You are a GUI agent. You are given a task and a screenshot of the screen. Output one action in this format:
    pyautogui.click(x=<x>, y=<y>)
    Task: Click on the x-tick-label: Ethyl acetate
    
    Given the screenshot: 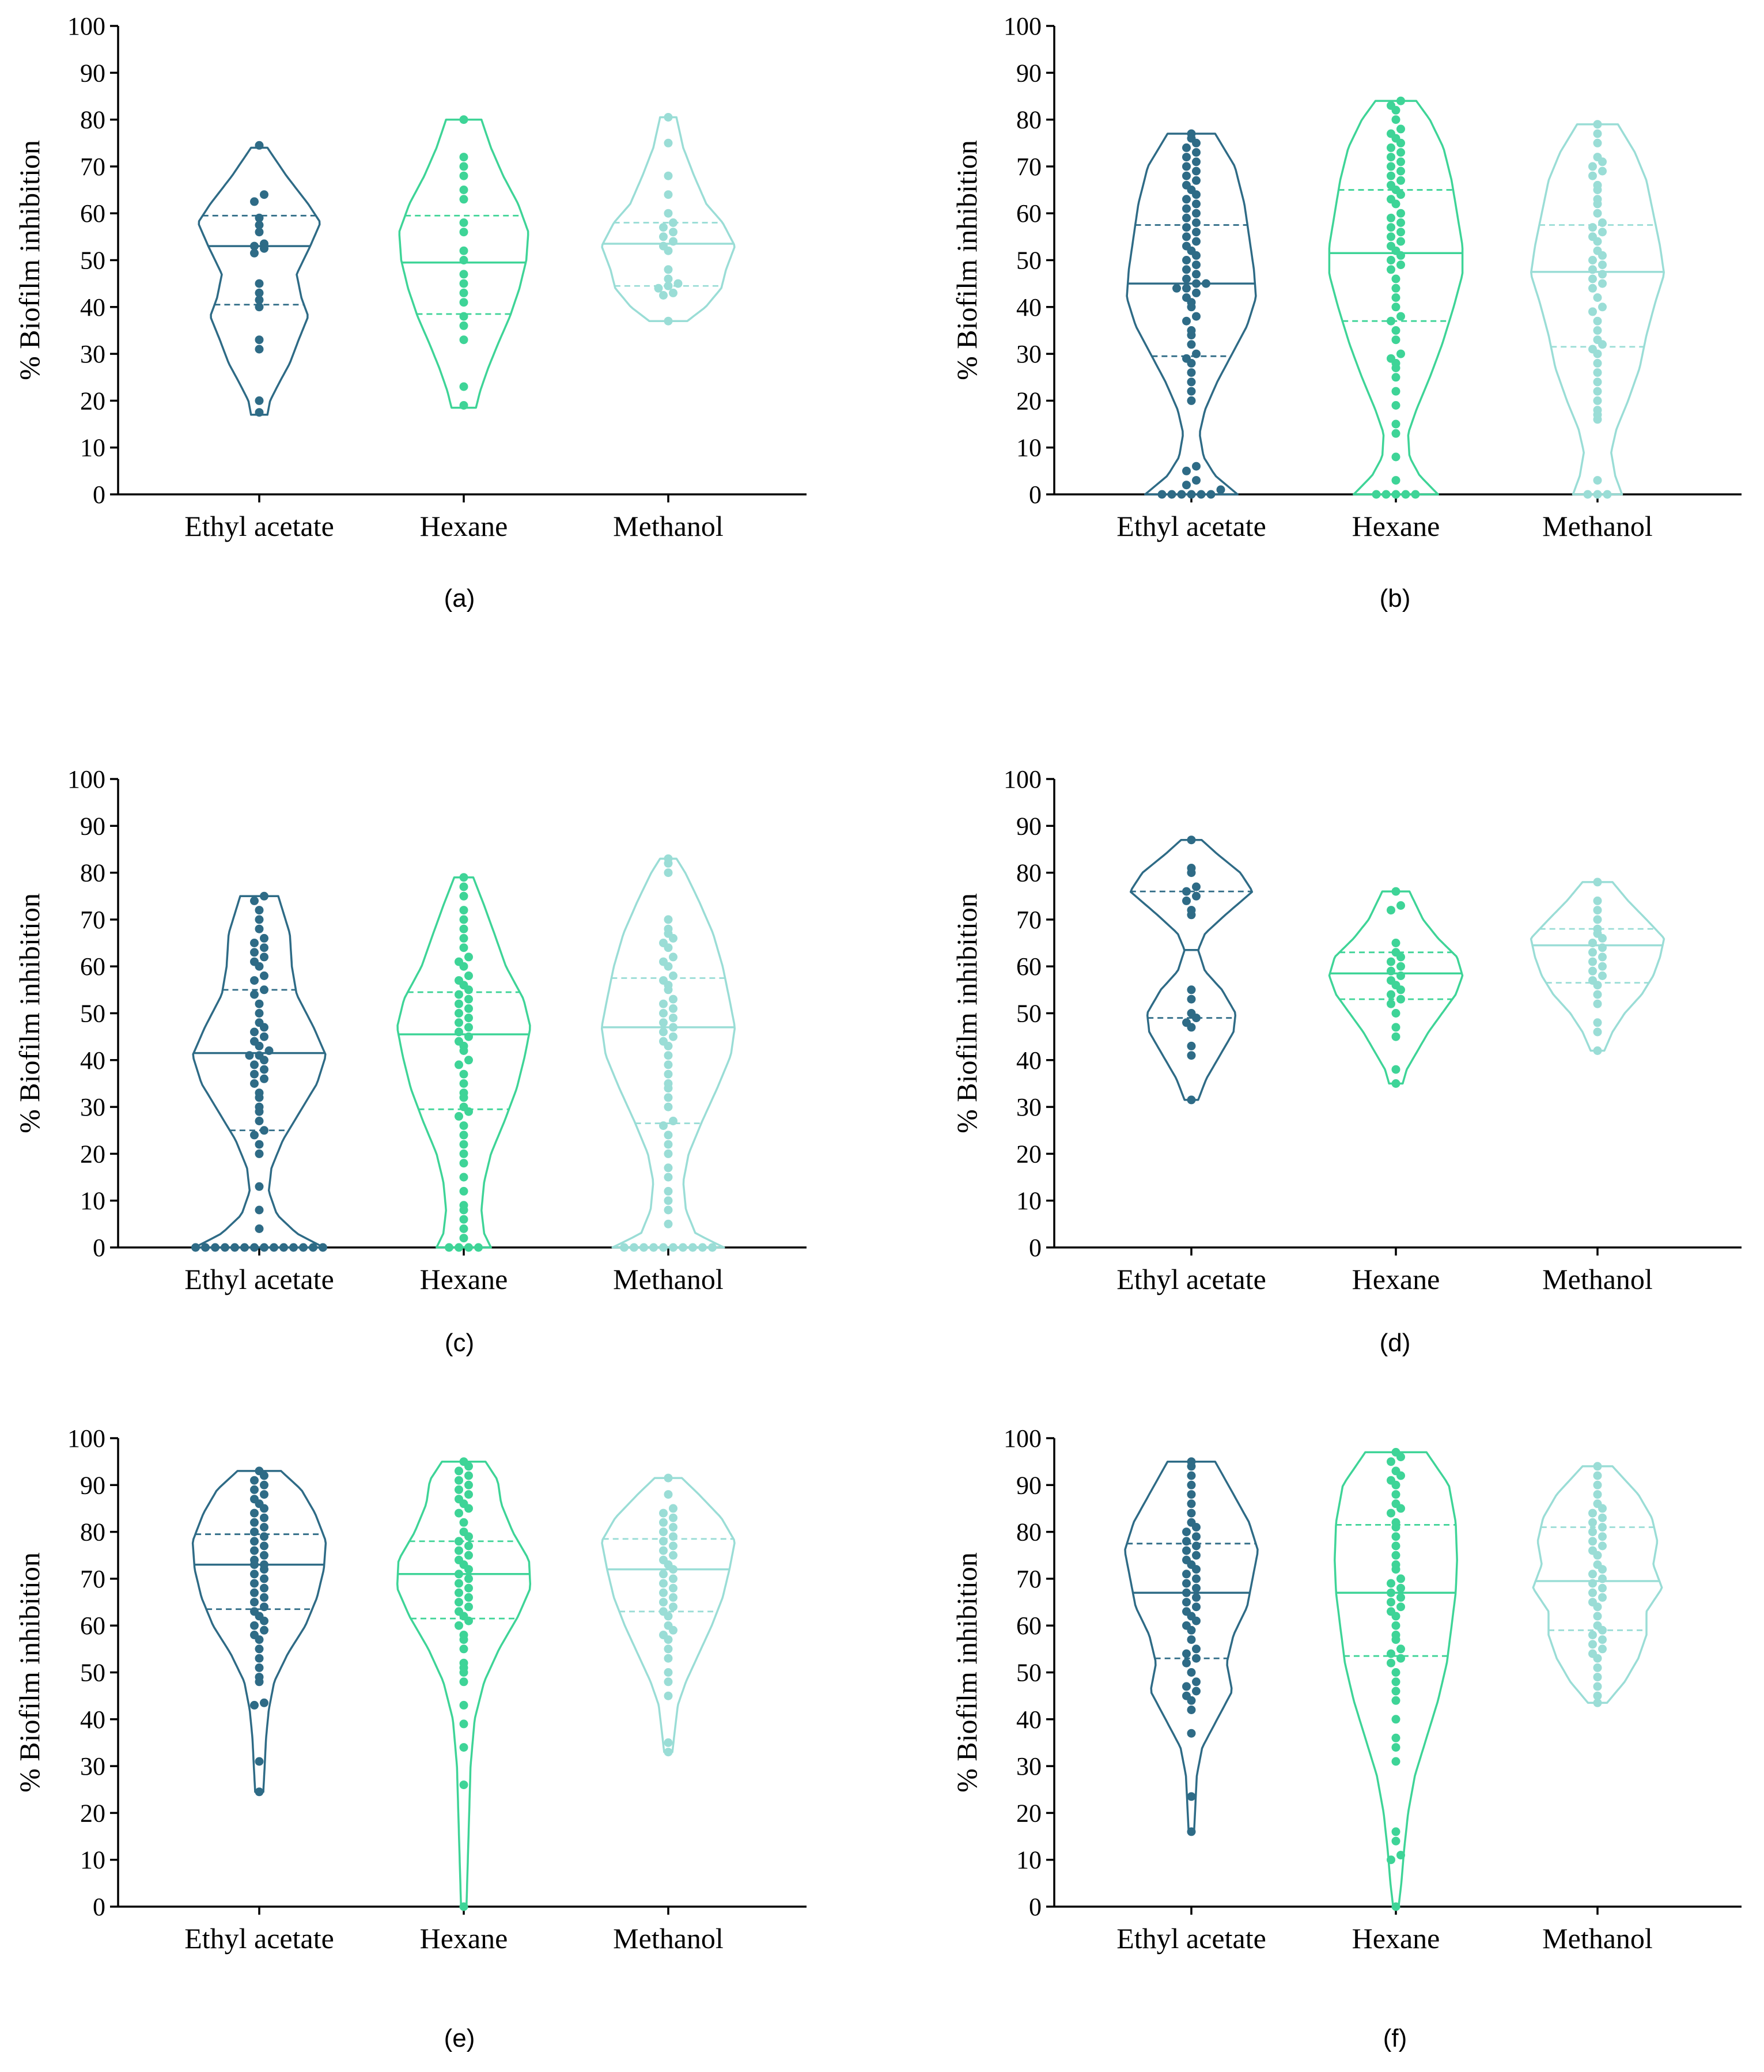 What is the action you would take?
    pyautogui.click(x=1191, y=526)
    